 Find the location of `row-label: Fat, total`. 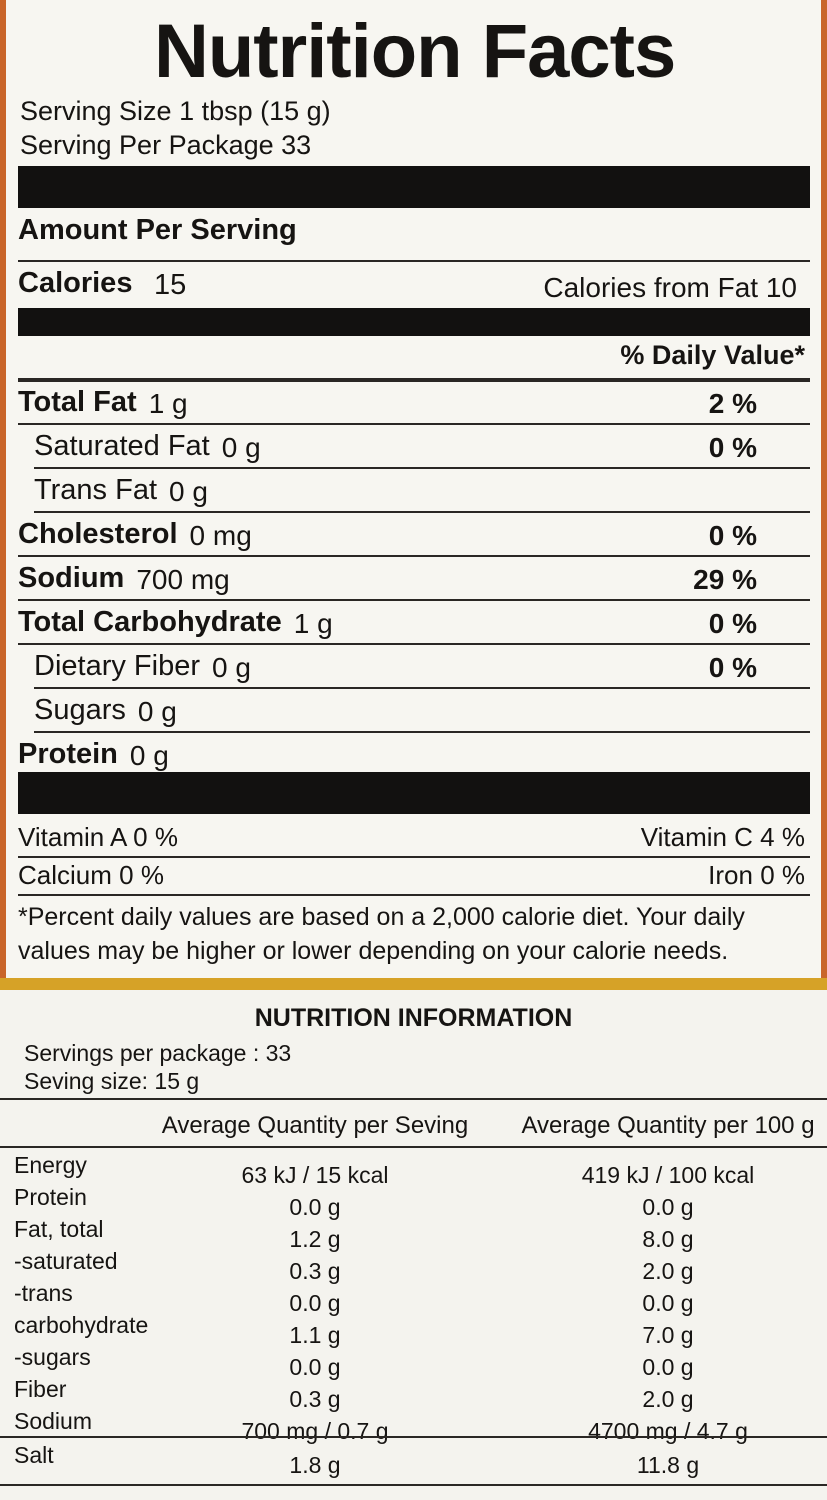

row-label: Fat, total is located at coordinates (59, 1229).